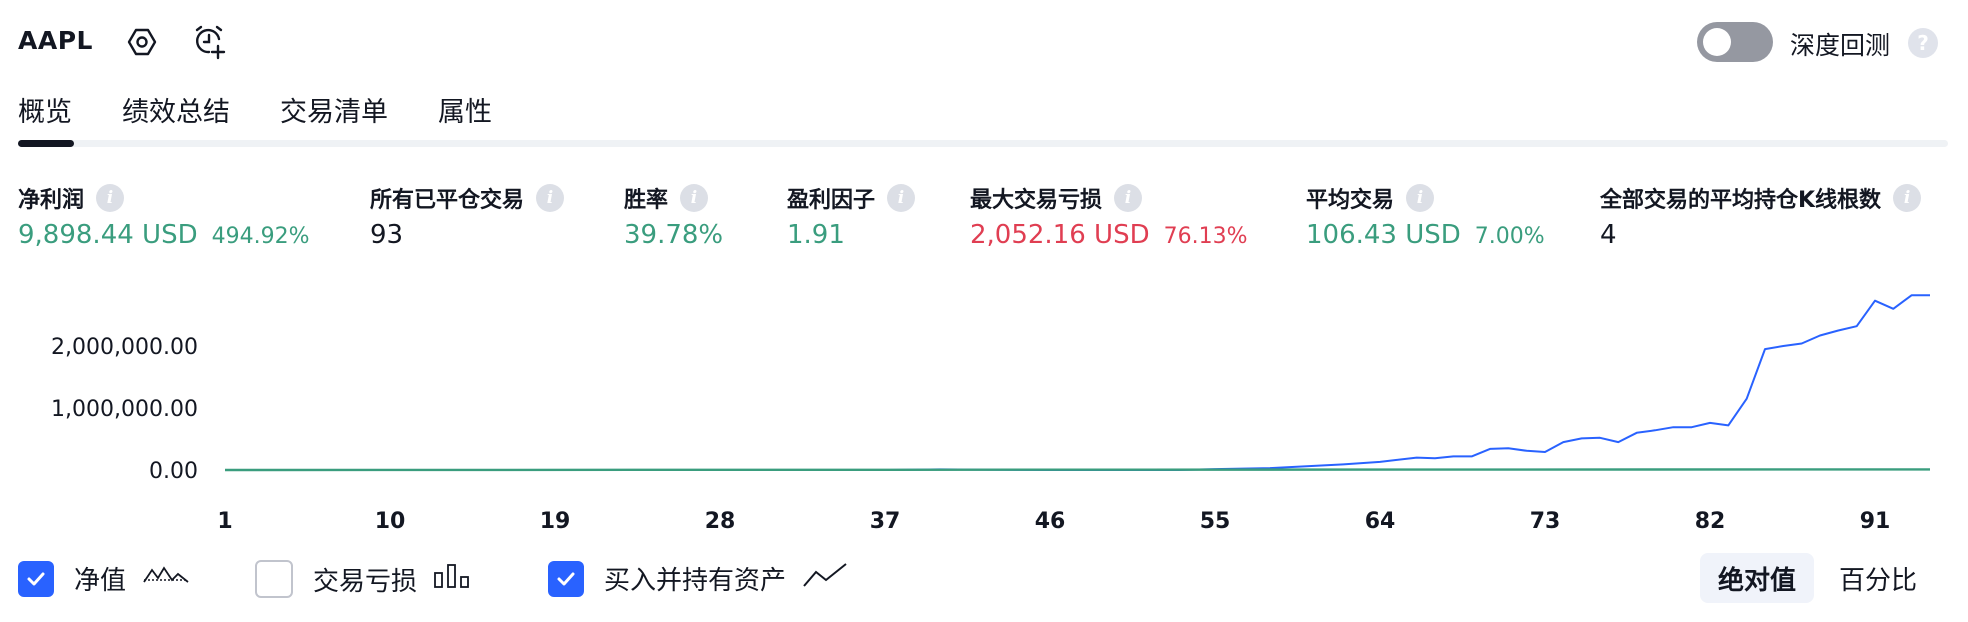 The height and width of the screenshot is (622, 1968). I want to click on x-tick-label: 55, so click(1215, 521).